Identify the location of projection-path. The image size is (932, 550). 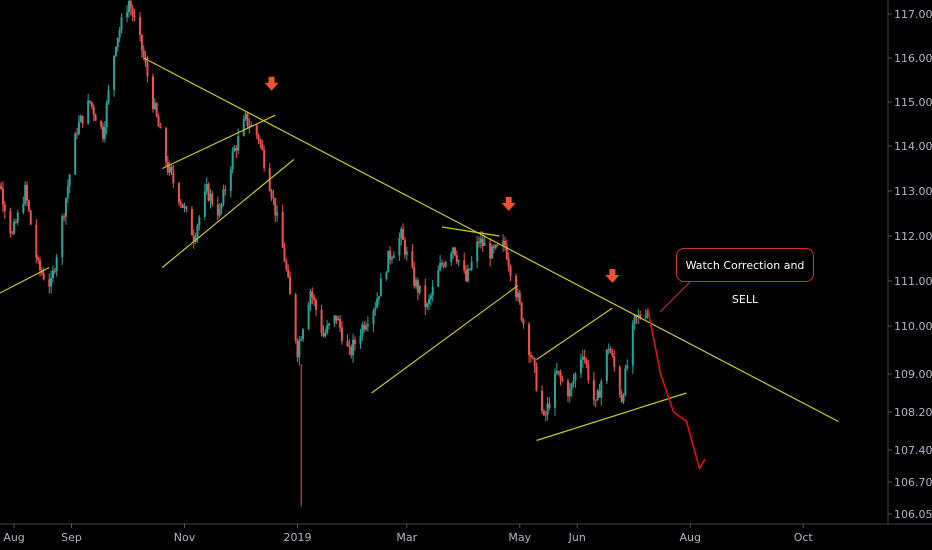
(676, 389).